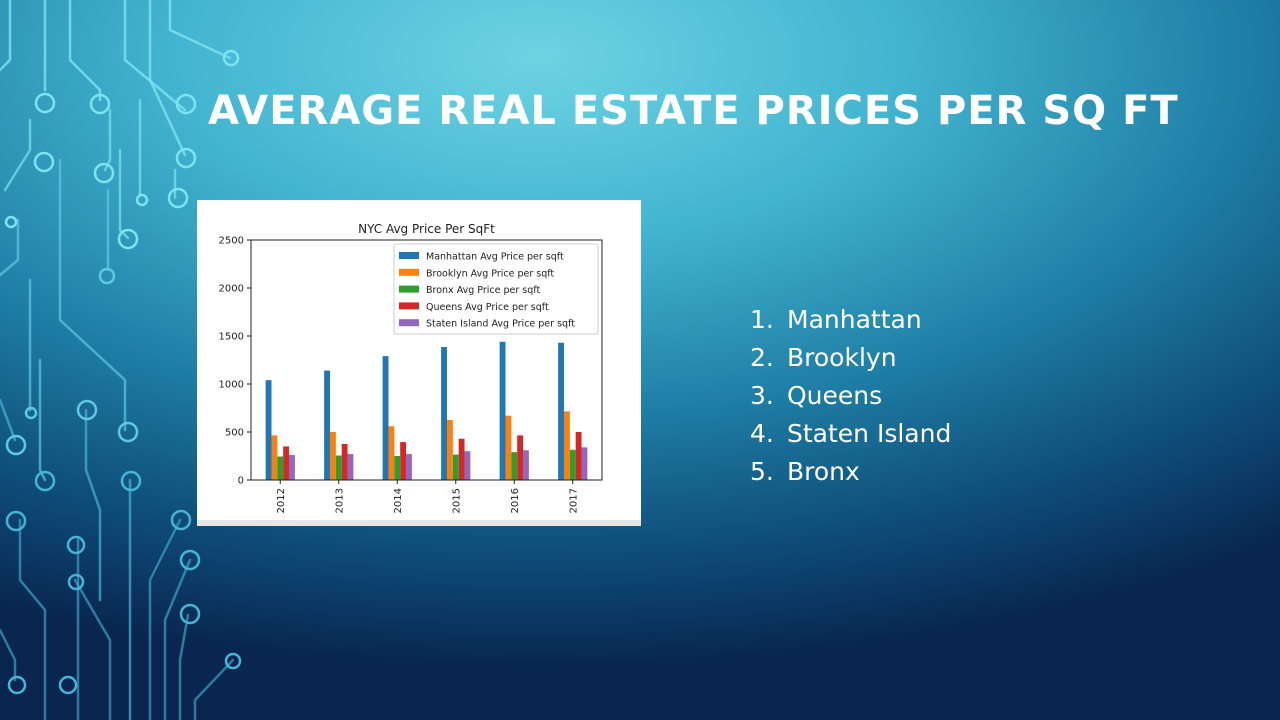  I want to click on ranking-label: Staten Island, so click(869, 433).